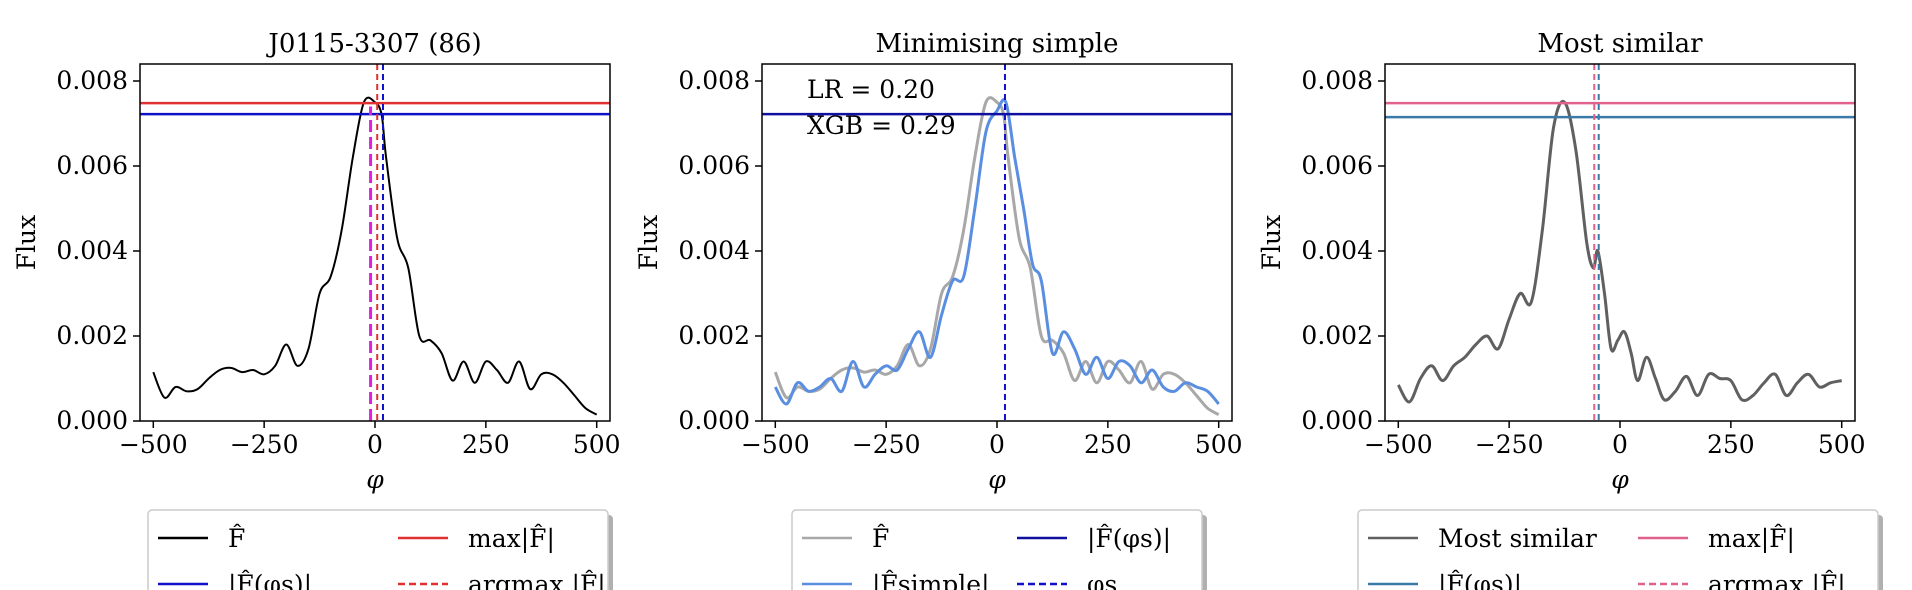 The height and width of the screenshot is (590, 1912). Describe the element at coordinates (881, 125) in the screenshot. I see `annotation-2: XGB = 0.29` at that location.